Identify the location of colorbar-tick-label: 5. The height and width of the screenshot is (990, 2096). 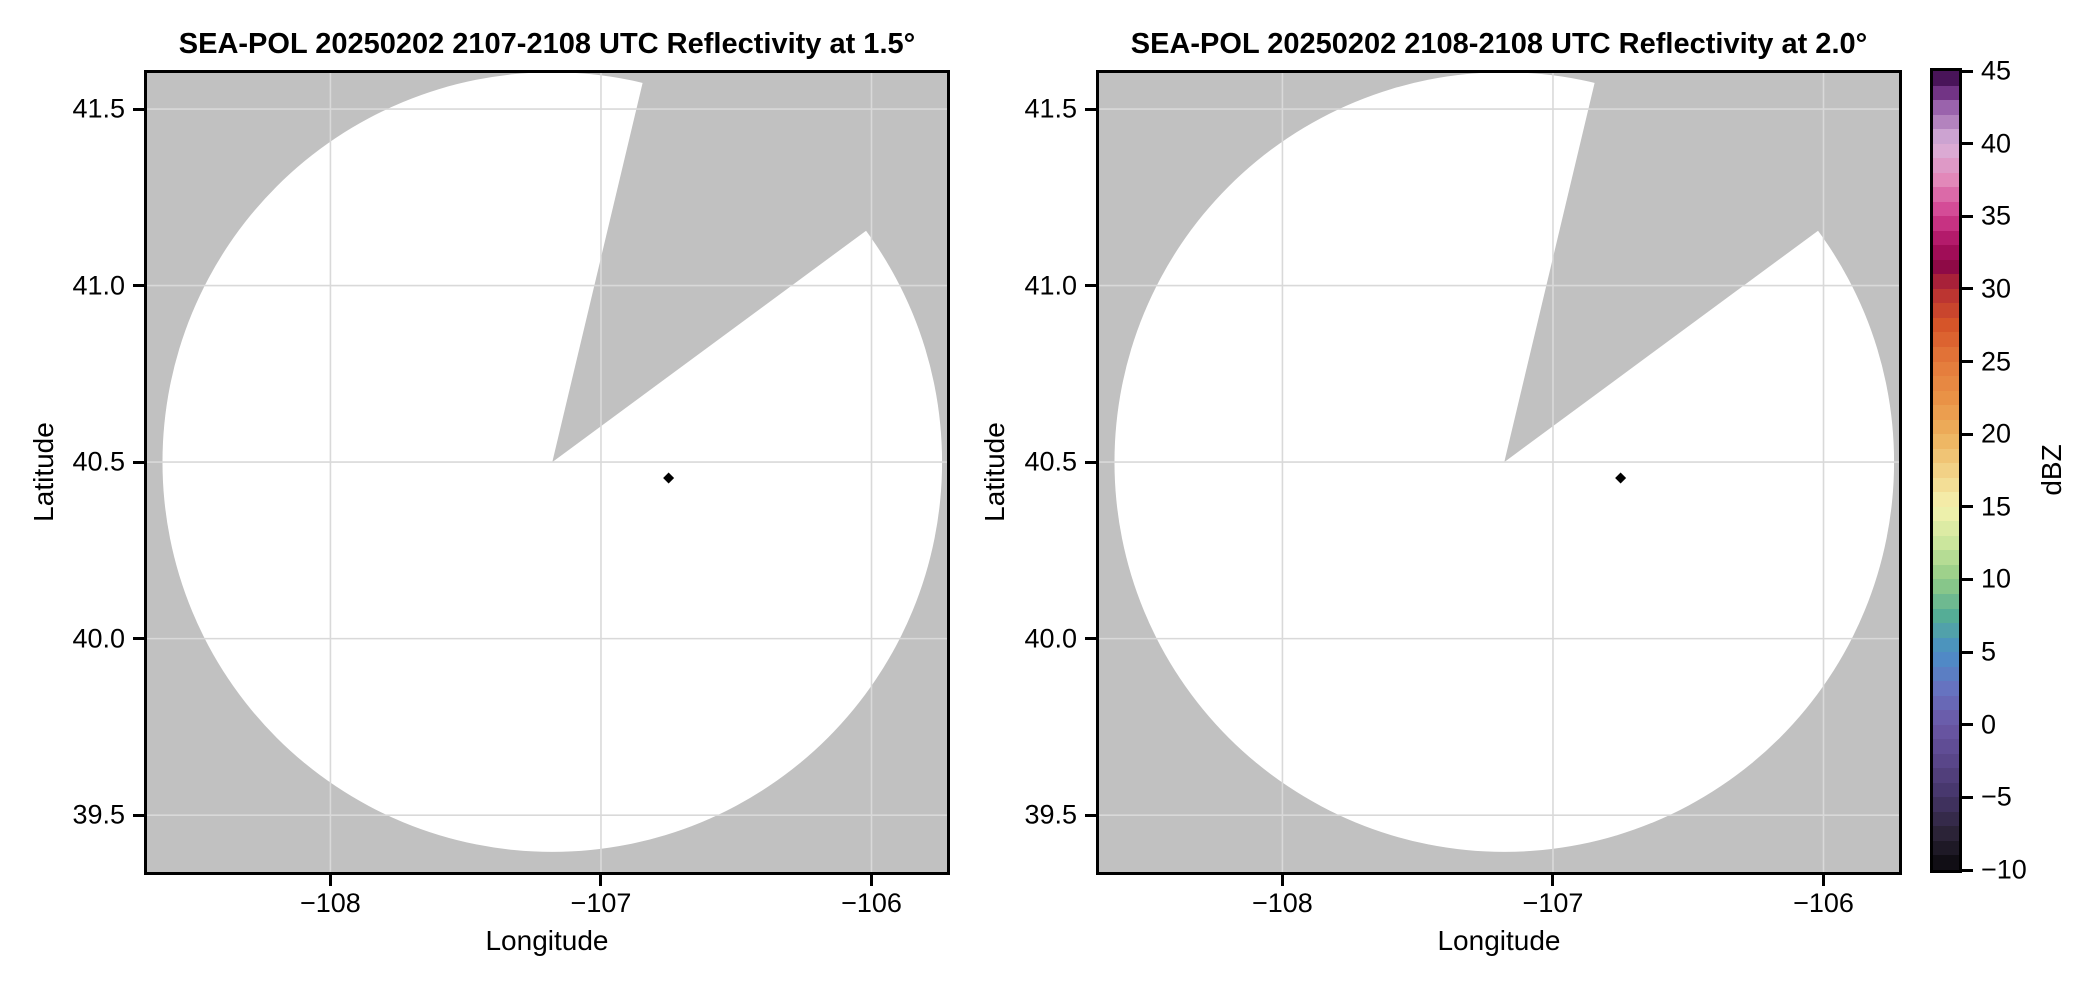
(1989, 651).